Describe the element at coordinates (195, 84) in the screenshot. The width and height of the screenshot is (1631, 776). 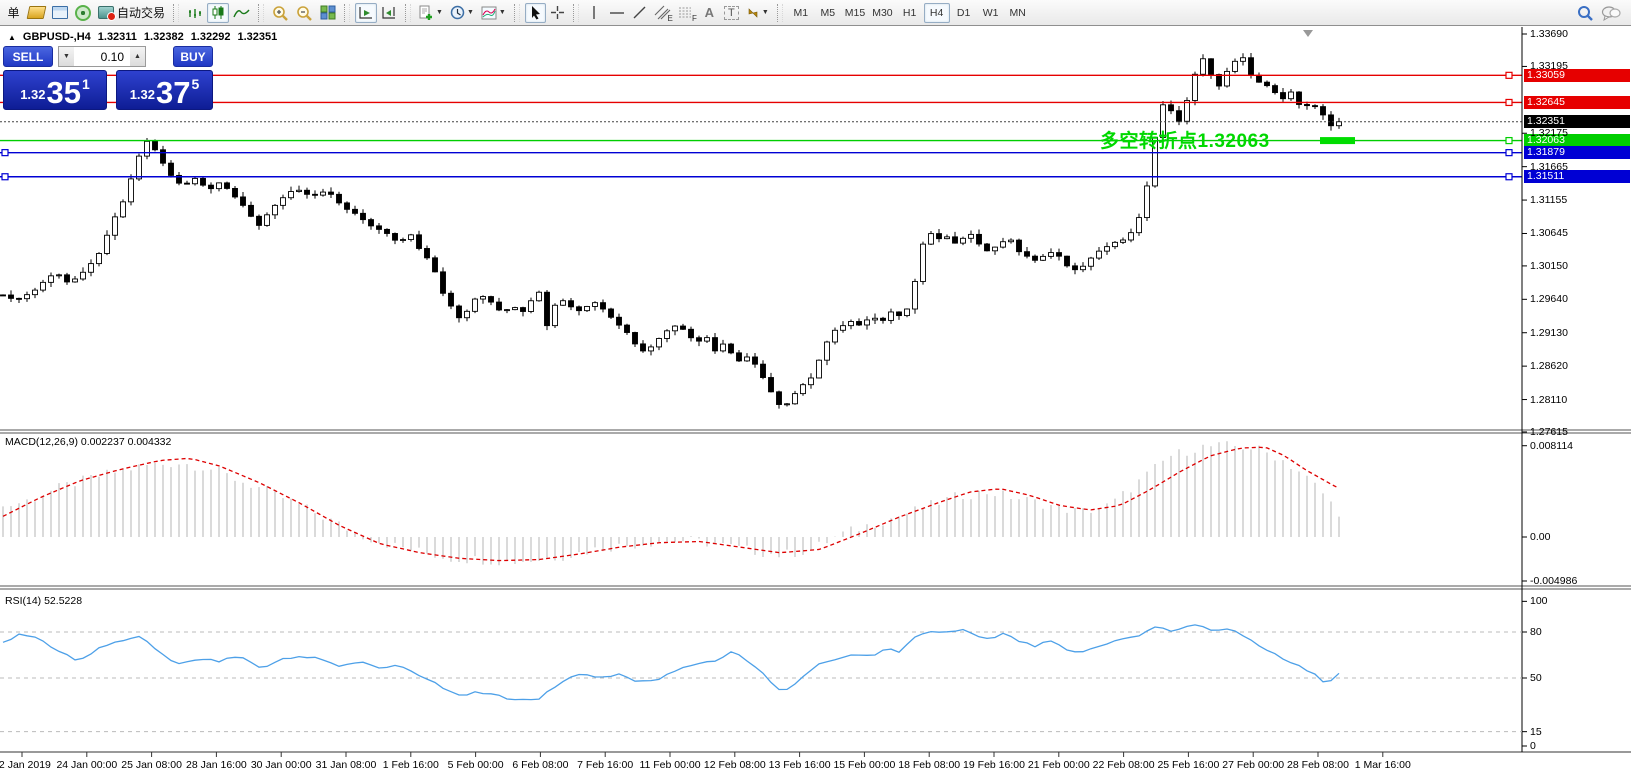
I see `buy-price-pip: 5` at that location.